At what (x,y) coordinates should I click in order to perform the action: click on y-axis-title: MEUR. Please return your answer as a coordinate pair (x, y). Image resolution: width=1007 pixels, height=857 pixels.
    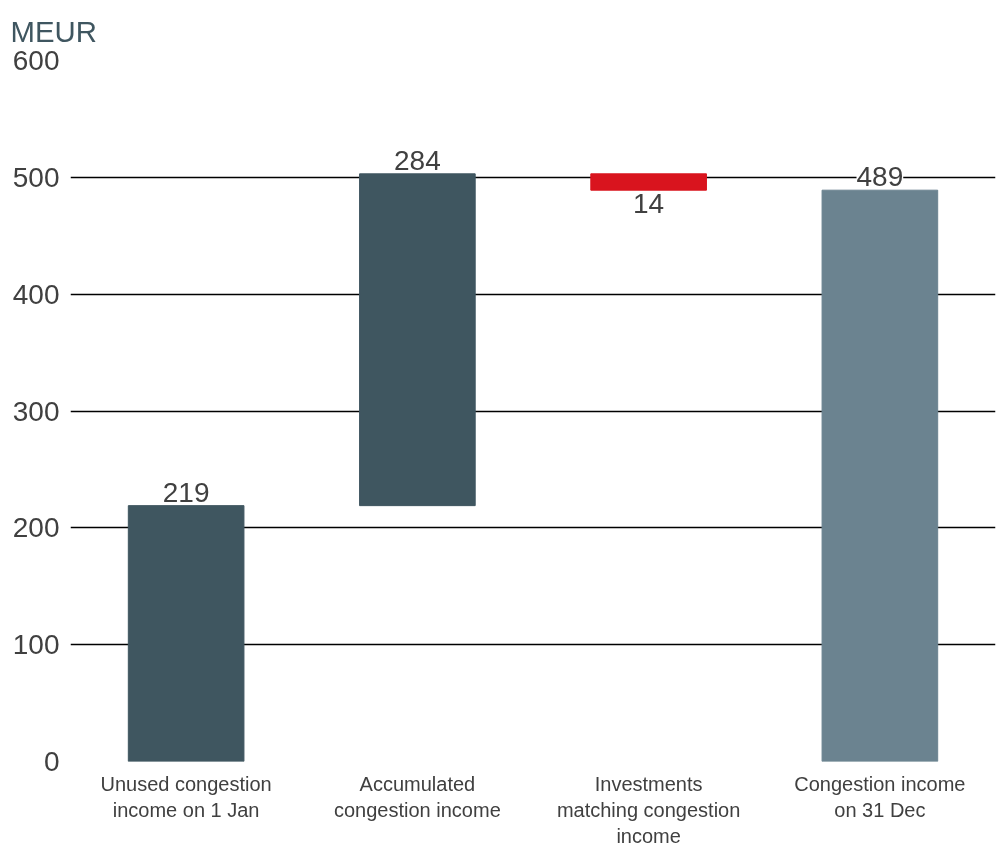
    Looking at the image, I should click on (53, 31).